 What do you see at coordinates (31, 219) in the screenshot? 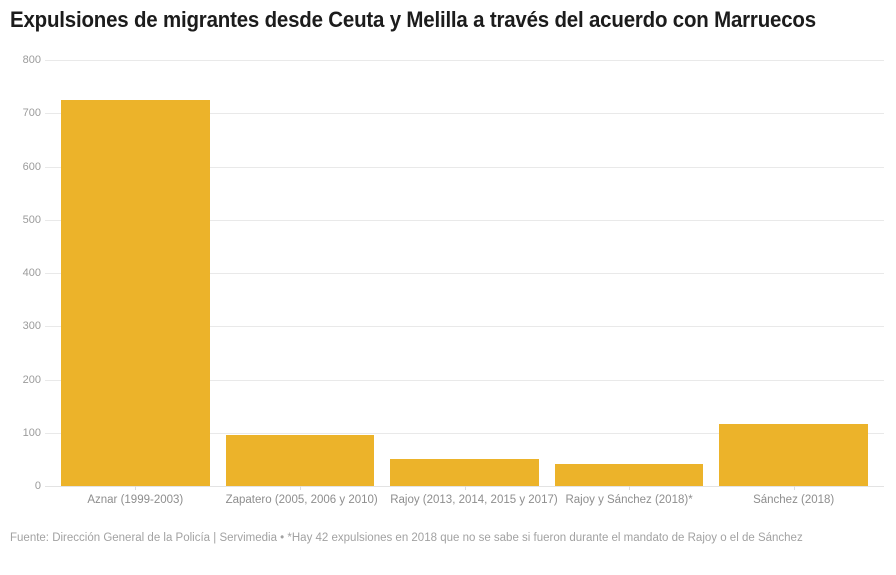
I see `y-tick-label-500: 500` at bounding box center [31, 219].